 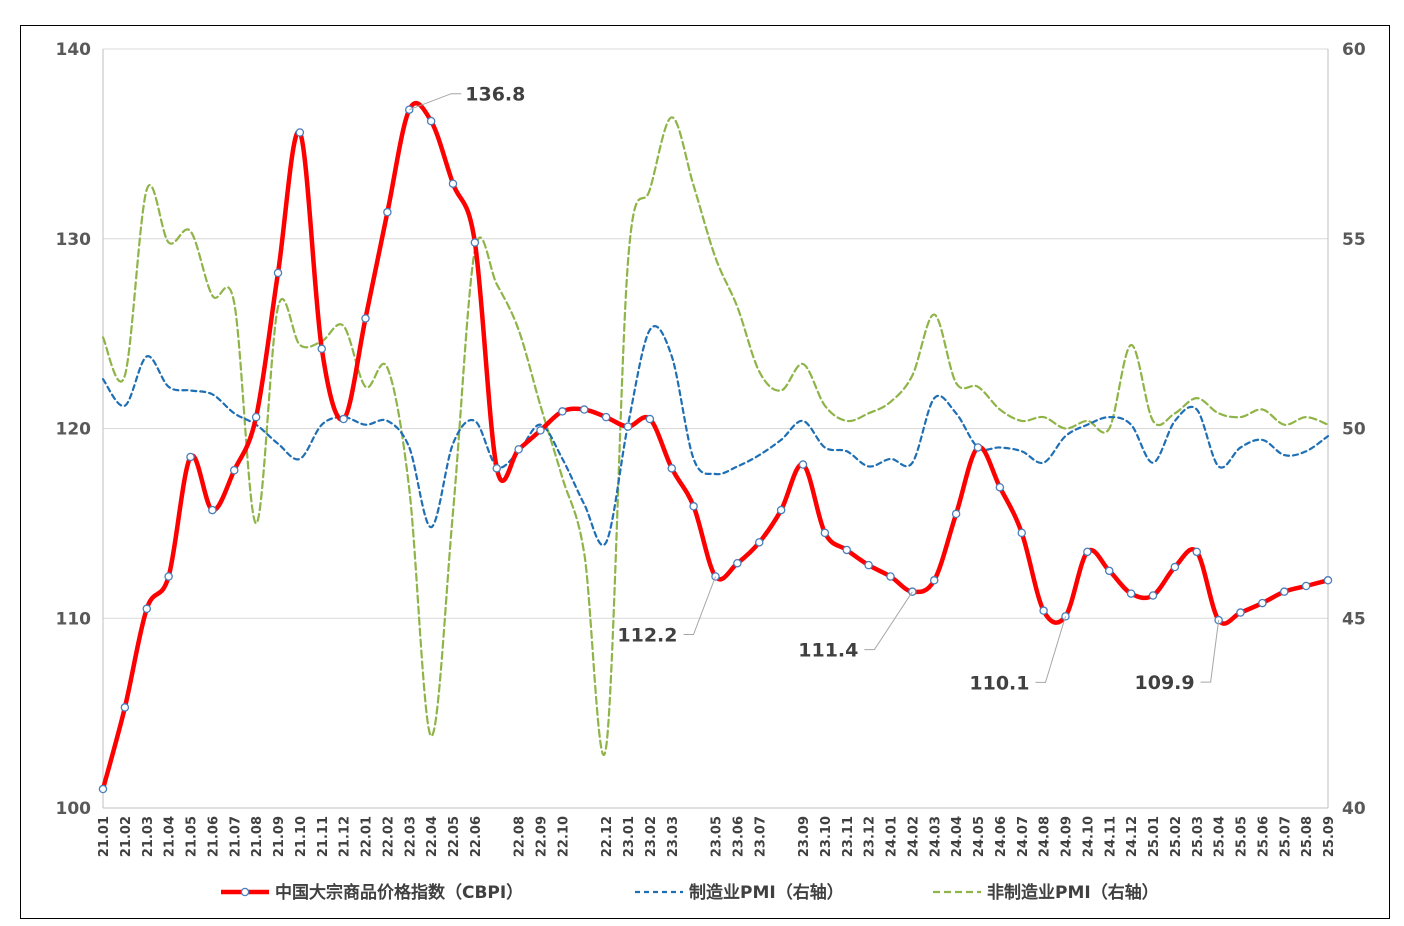 What do you see at coordinates (766, 892) in the screenshot?
I see `legend-label-2: 制造业PMI（右轴）` at bounding box center [766, 892].